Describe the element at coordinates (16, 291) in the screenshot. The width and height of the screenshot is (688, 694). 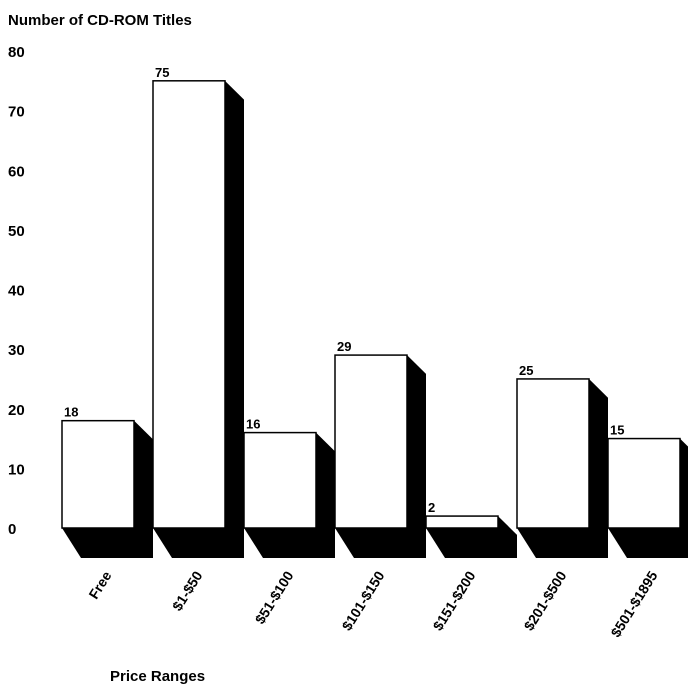
I see `y-tick-label: 40` at that location.